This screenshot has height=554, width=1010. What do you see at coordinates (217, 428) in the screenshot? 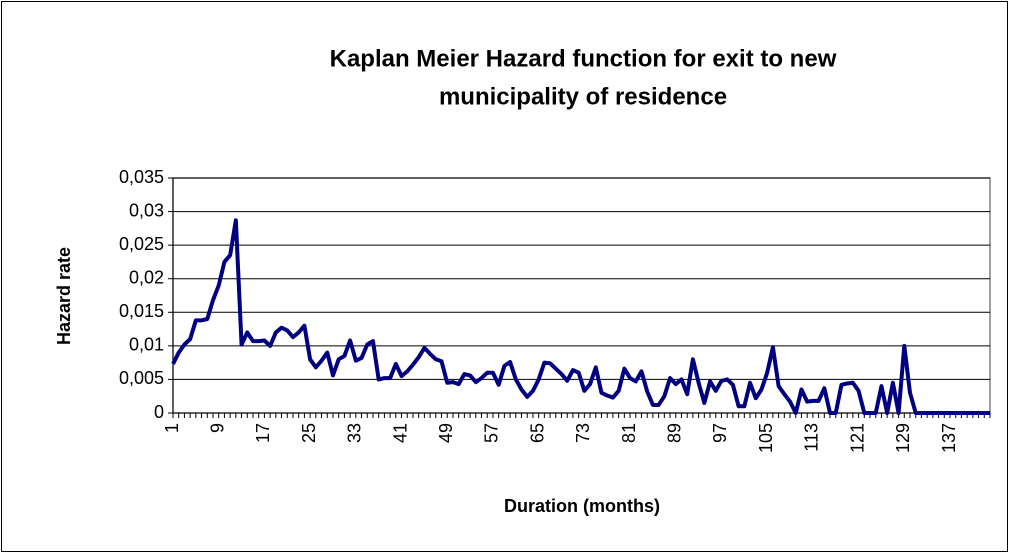
I see `x-tick-label: 9` at bounding box center [217, 428].